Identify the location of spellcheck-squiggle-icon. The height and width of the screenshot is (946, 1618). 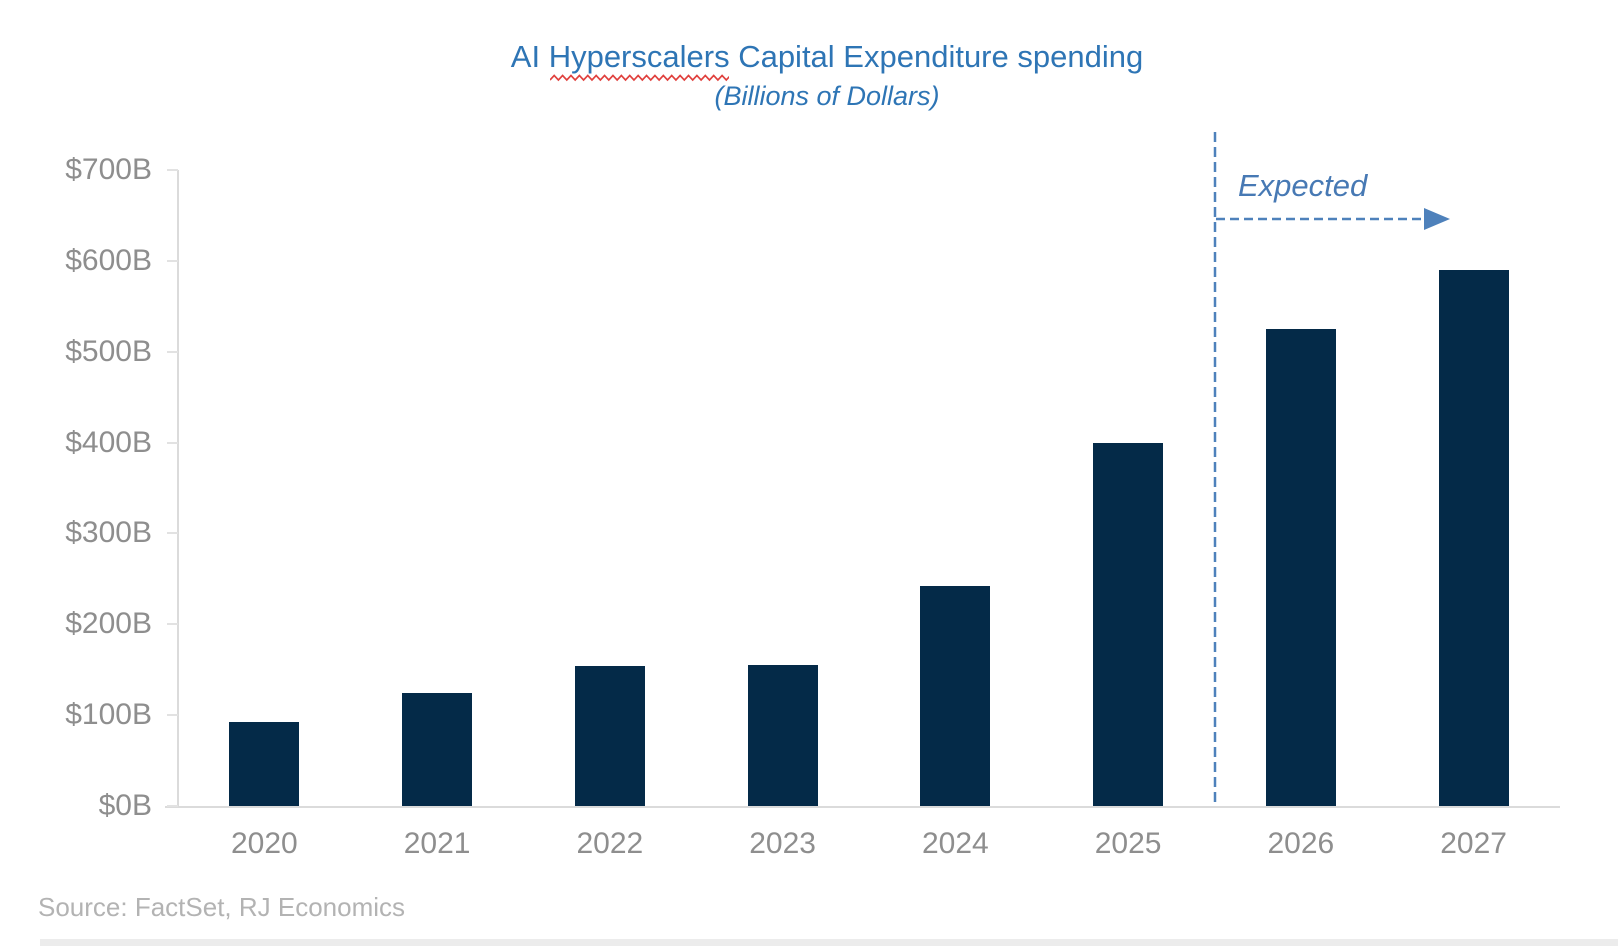
(639, 78).